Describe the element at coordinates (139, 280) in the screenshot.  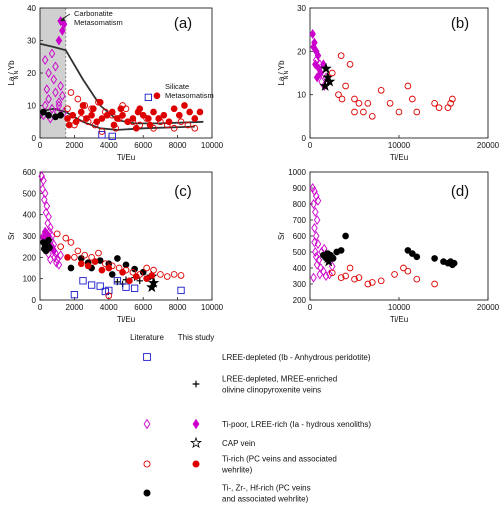
I see `this_olivine_cpx-point` at that location.